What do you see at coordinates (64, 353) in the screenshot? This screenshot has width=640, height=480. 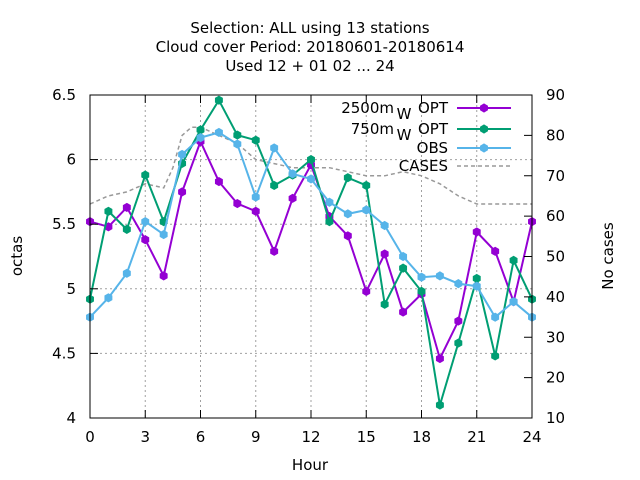 I see `y-tick-label: 4.5` at bounding box center [64, 353].